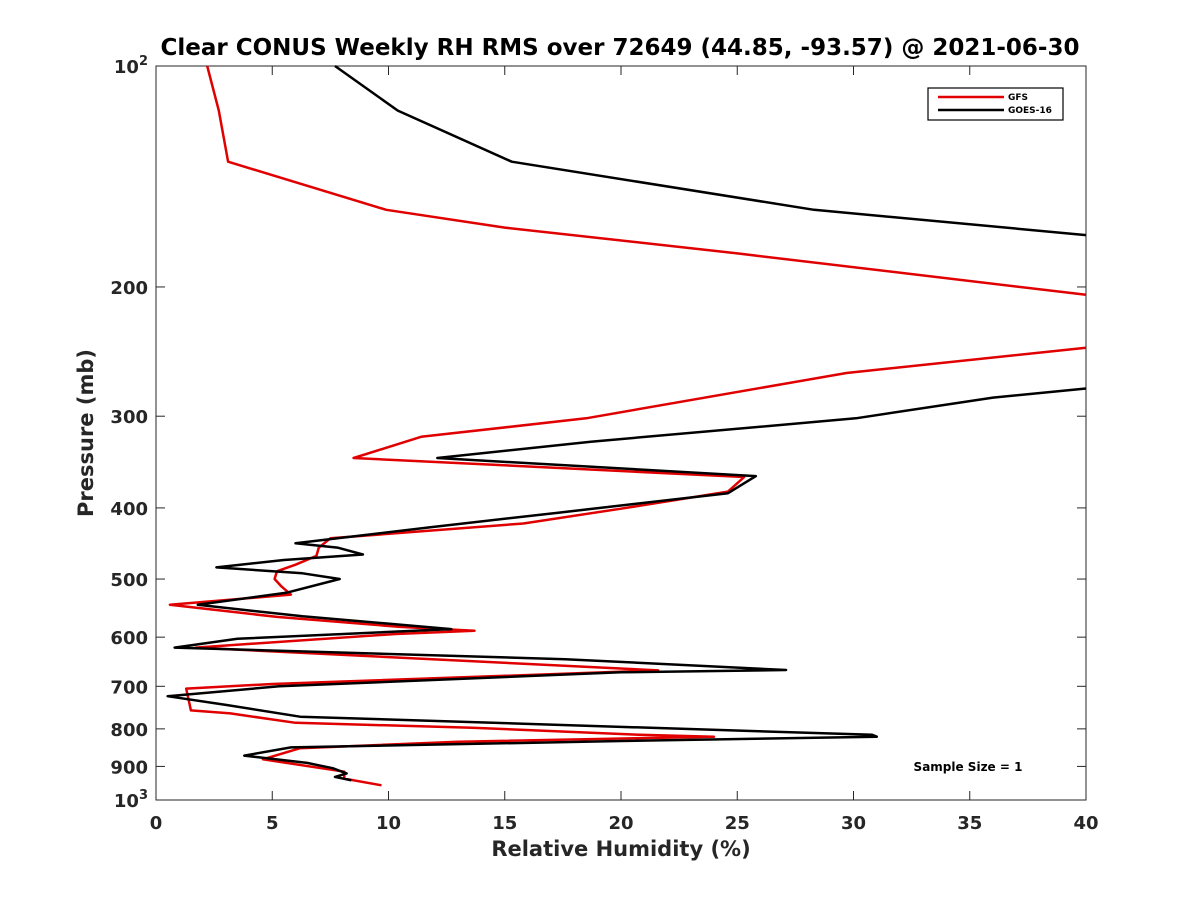  What do you see at coordinates (129, 687) in the screenshot?
I see `y-tick-label-700: 700` at bounding box center [129, 687].